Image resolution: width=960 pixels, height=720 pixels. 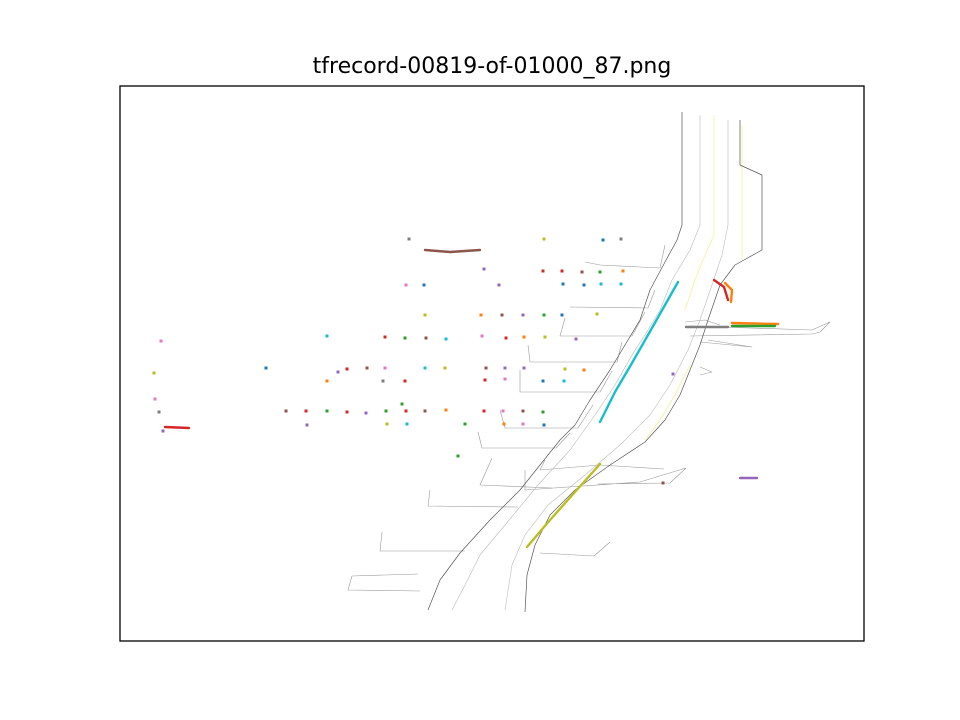 I want to click on chart-title: tfrecord-00819-of-01000_87.png, so click(x=492, y=66).